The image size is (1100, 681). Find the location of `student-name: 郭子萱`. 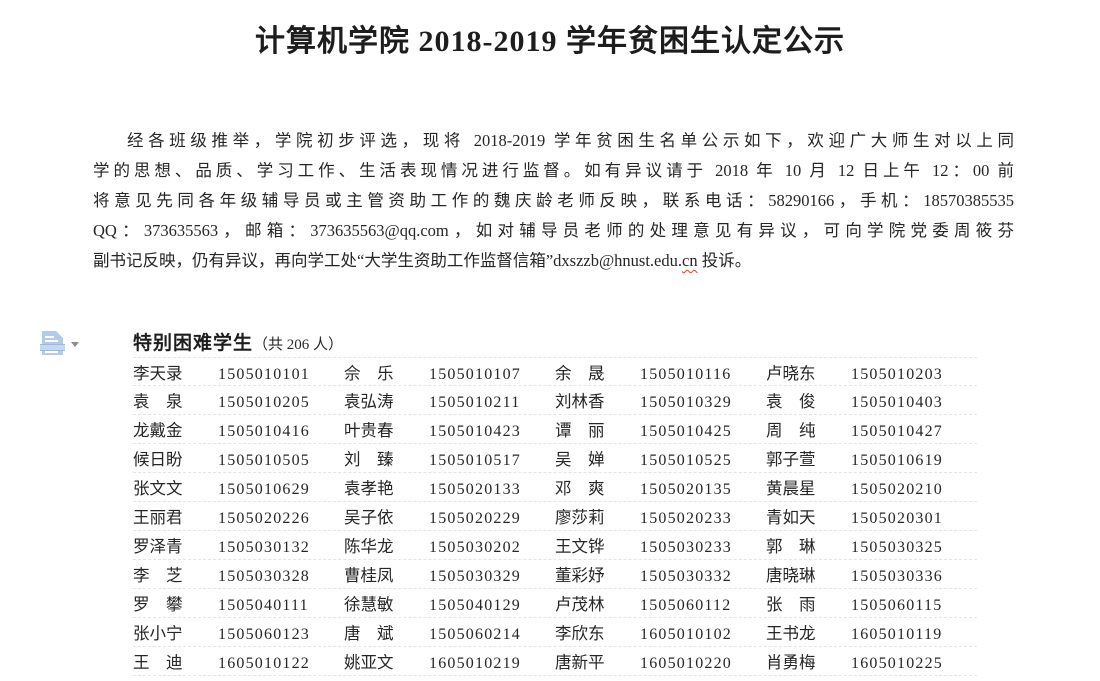

student-name: 郭子萱 is located at coordinates (791, 459).